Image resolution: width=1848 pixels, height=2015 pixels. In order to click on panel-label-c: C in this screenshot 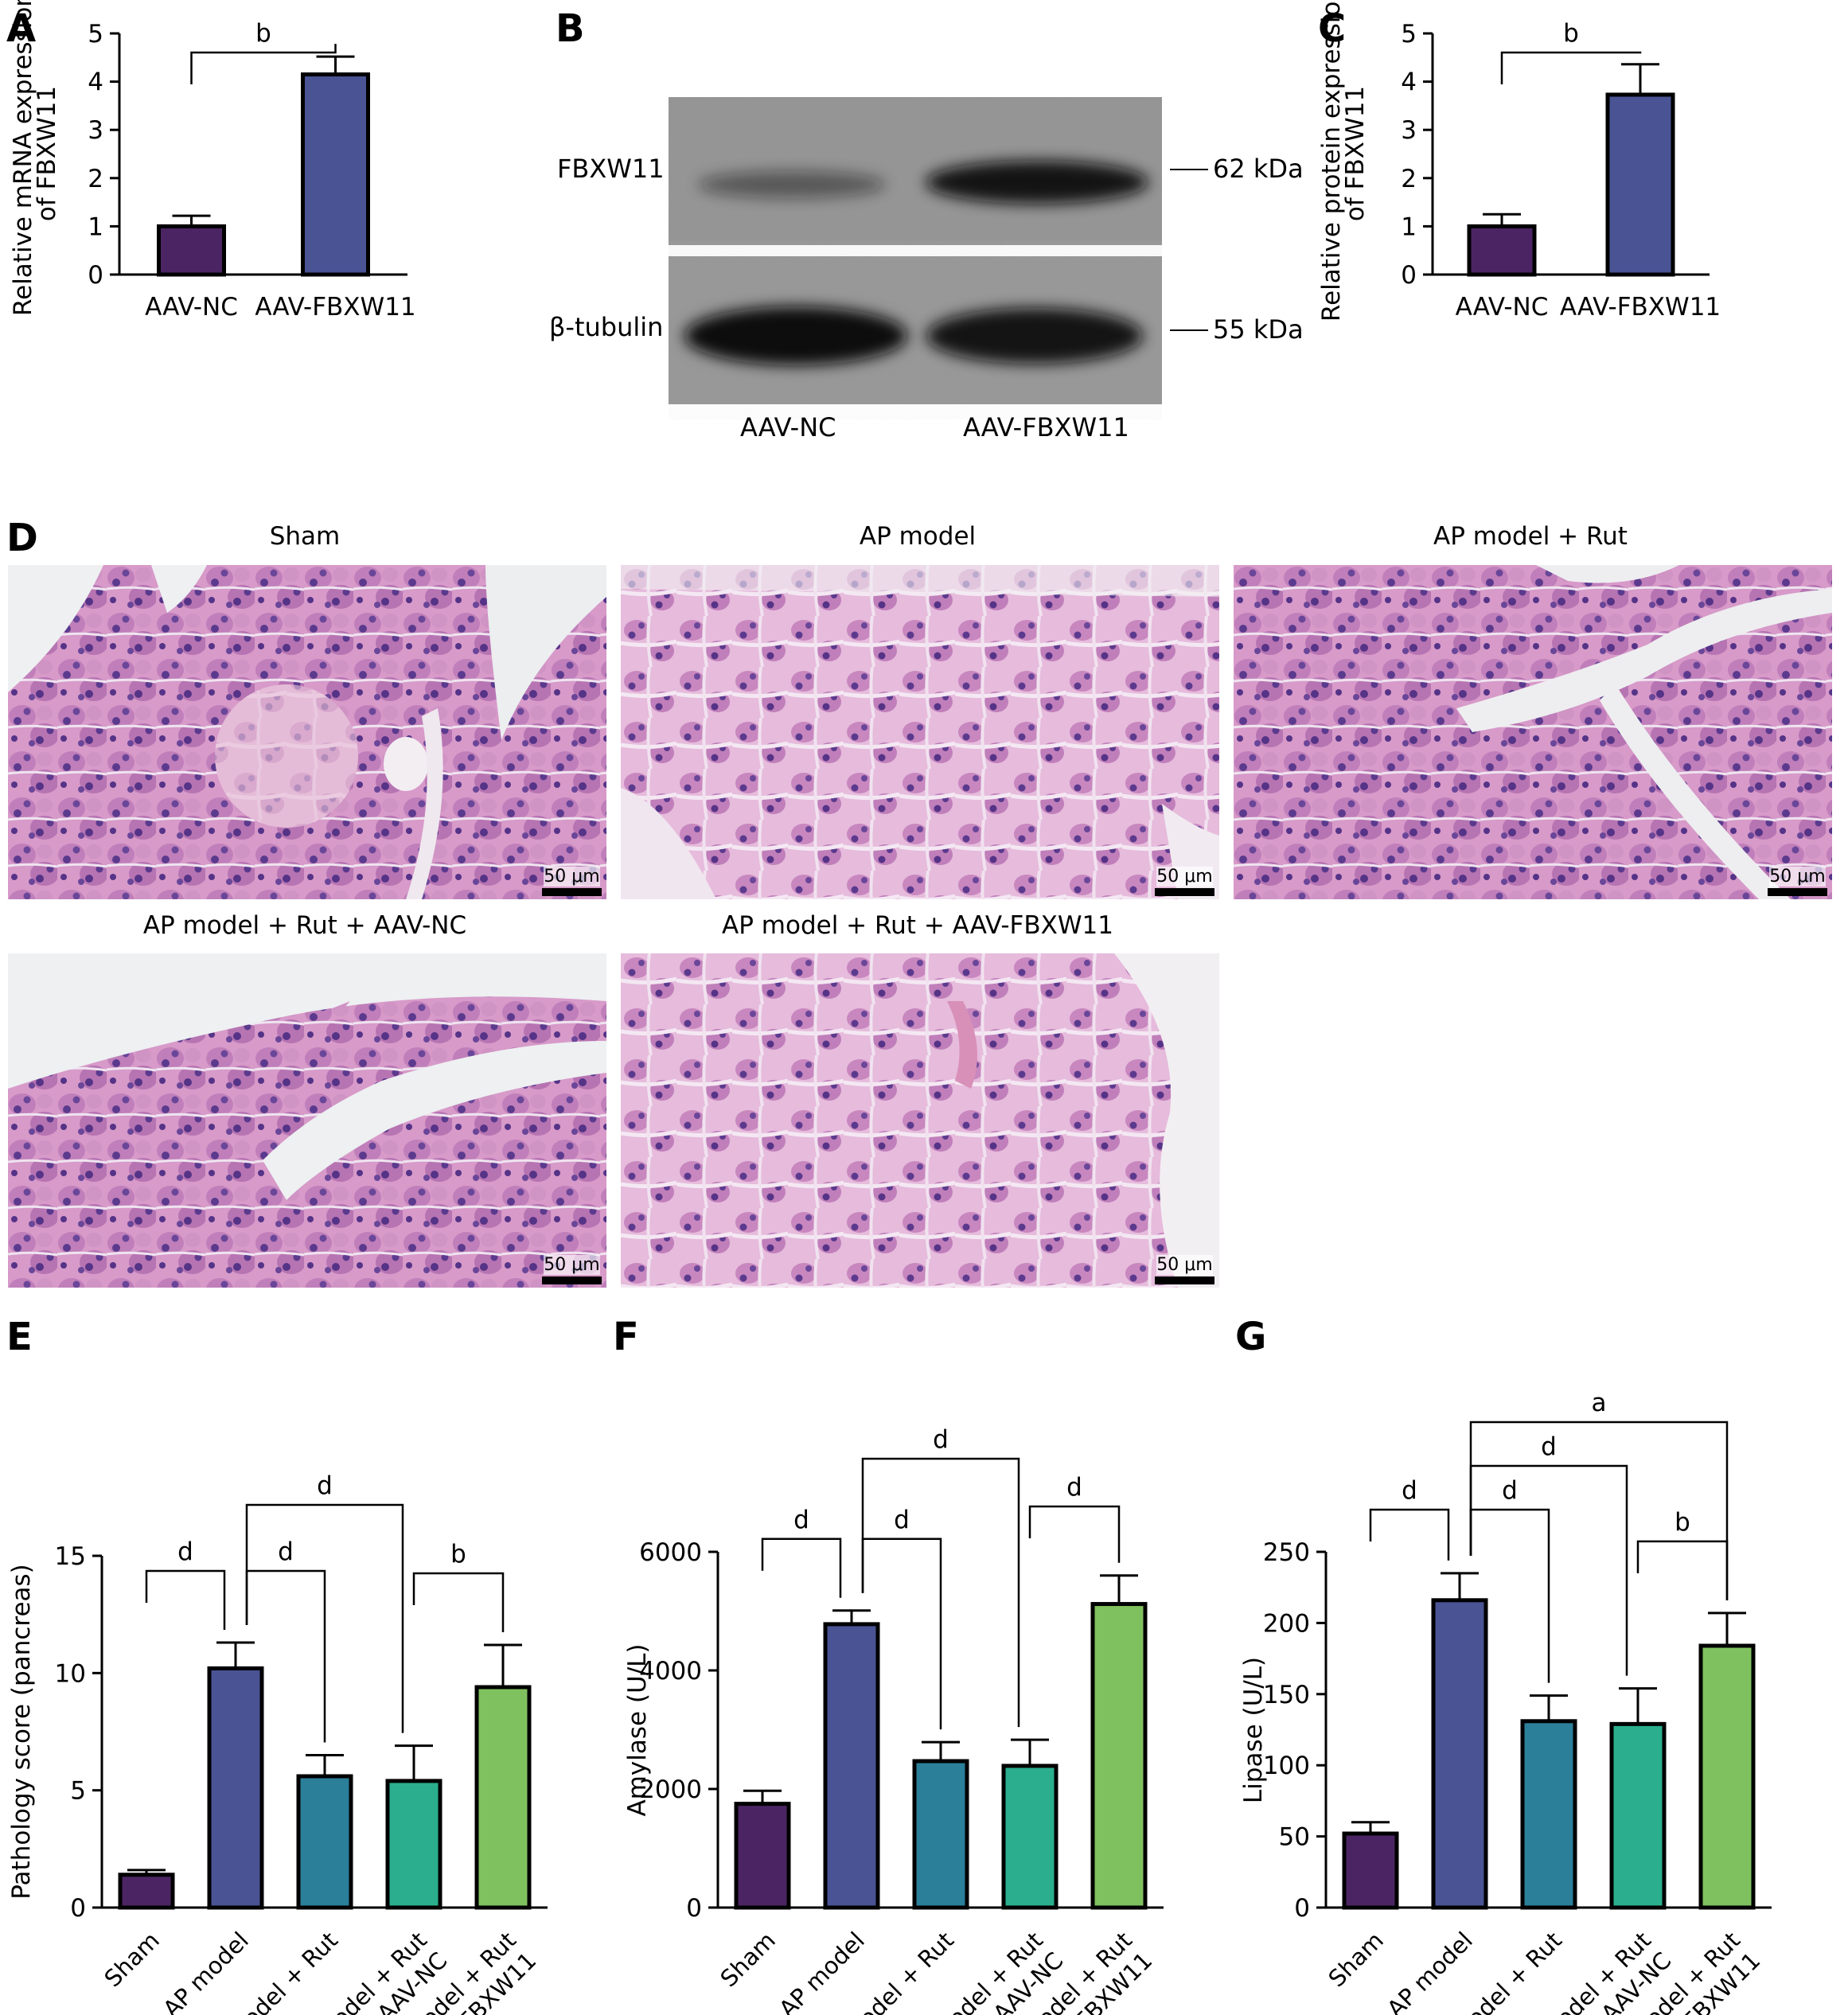, I will do `click(1332, 28)`.